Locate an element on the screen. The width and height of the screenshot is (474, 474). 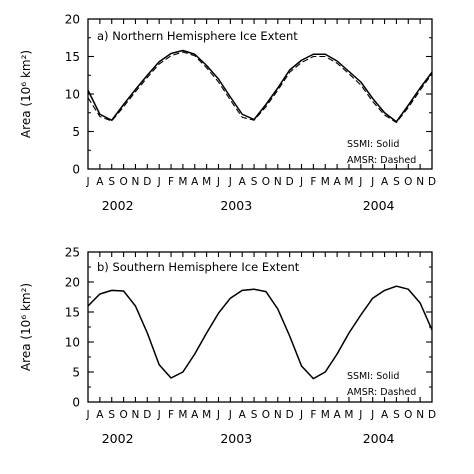
panel-a-year-labels: 2002 2003 2004 is located at coordinates (248, 205).